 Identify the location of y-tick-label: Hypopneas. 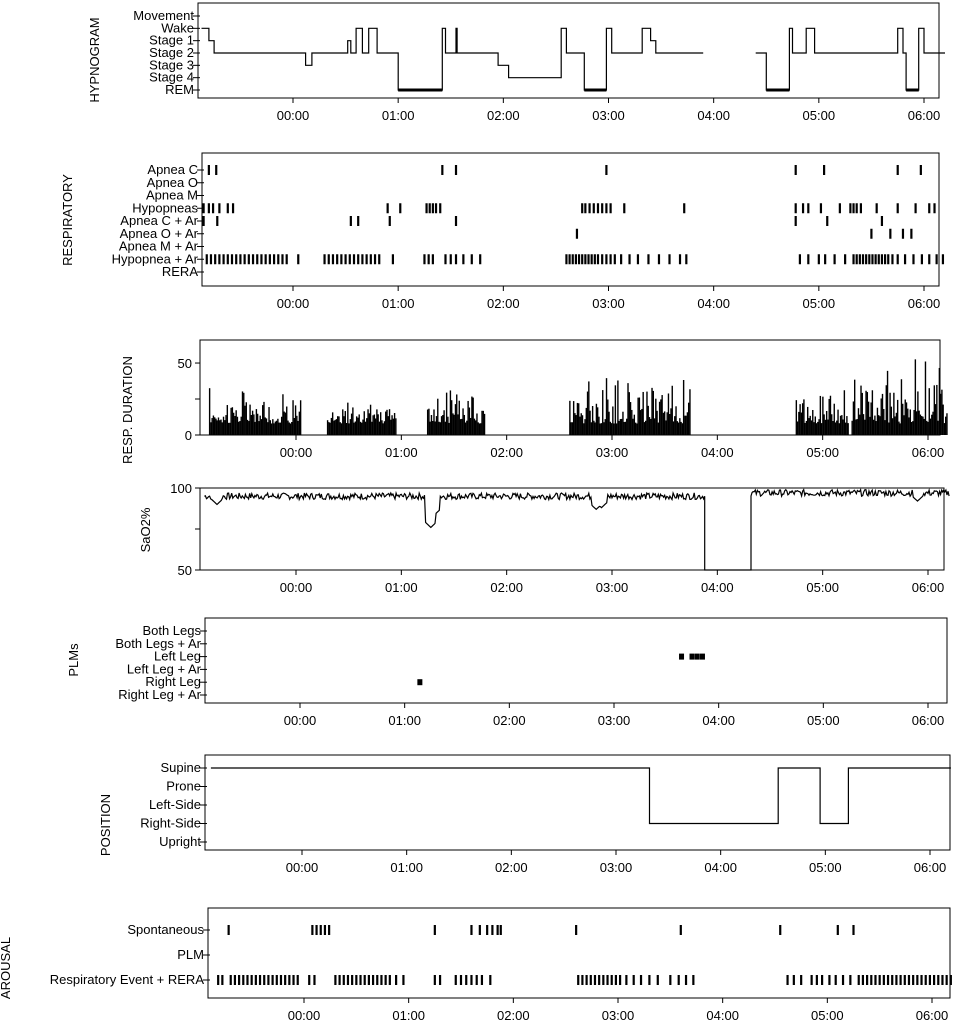
(165, 207).